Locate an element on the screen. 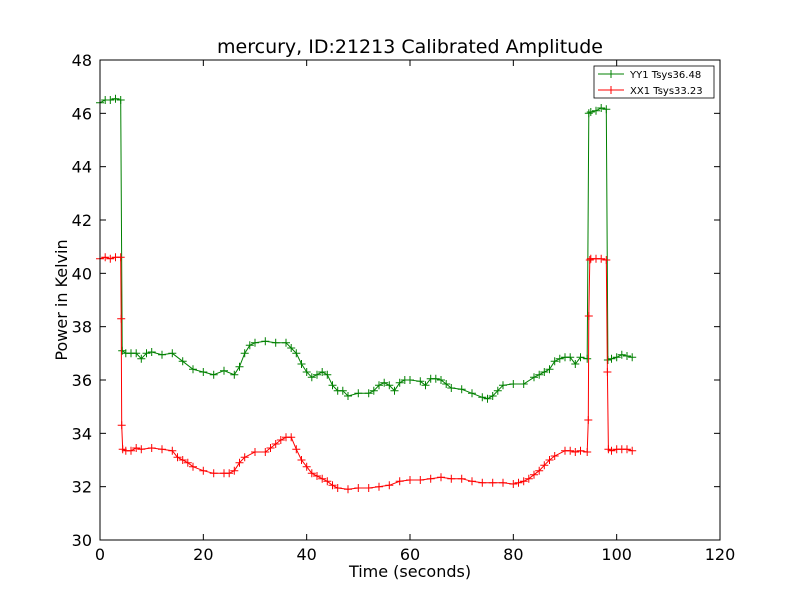 Image resolution: width=800 pixels, height=600 pixels. y-axis-label: Power in Kelvin is located at coordinates (61, 299).